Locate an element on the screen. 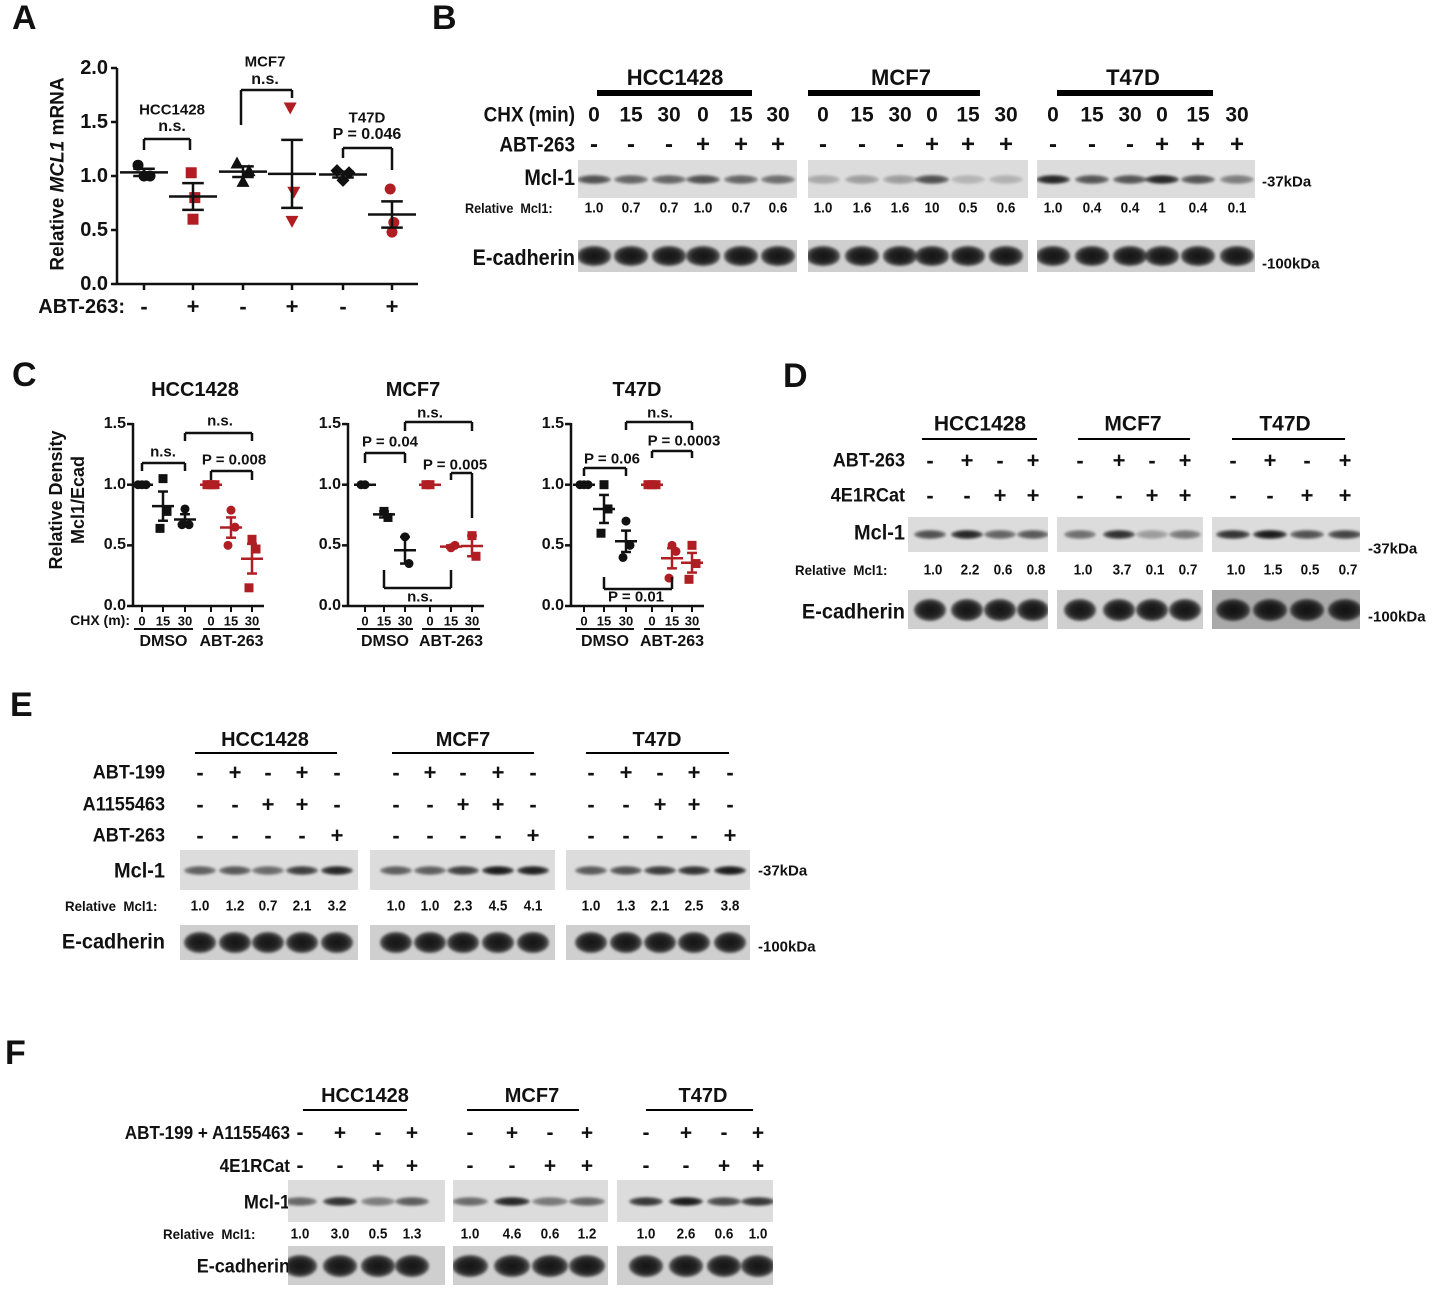 This screenshot has width=1440, height=1291. y-tick-label: 1.0 is located at coordinates (94, 176).